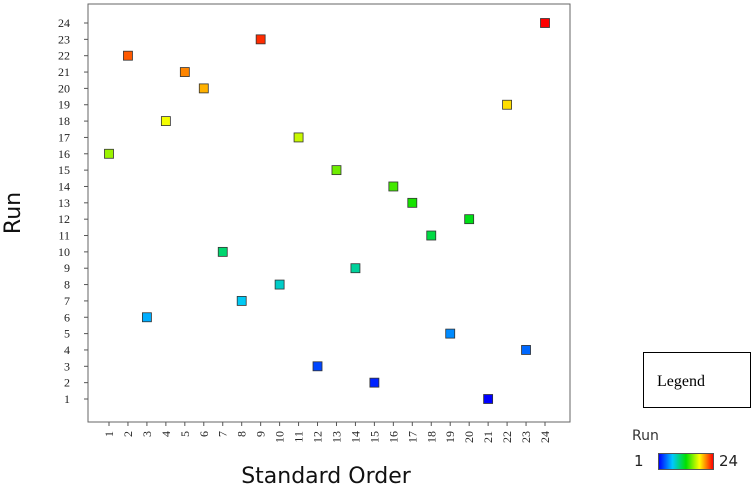 This screenshot has height=487, width=754. I want to click on y-tick-label: 8, so click(67, 285).